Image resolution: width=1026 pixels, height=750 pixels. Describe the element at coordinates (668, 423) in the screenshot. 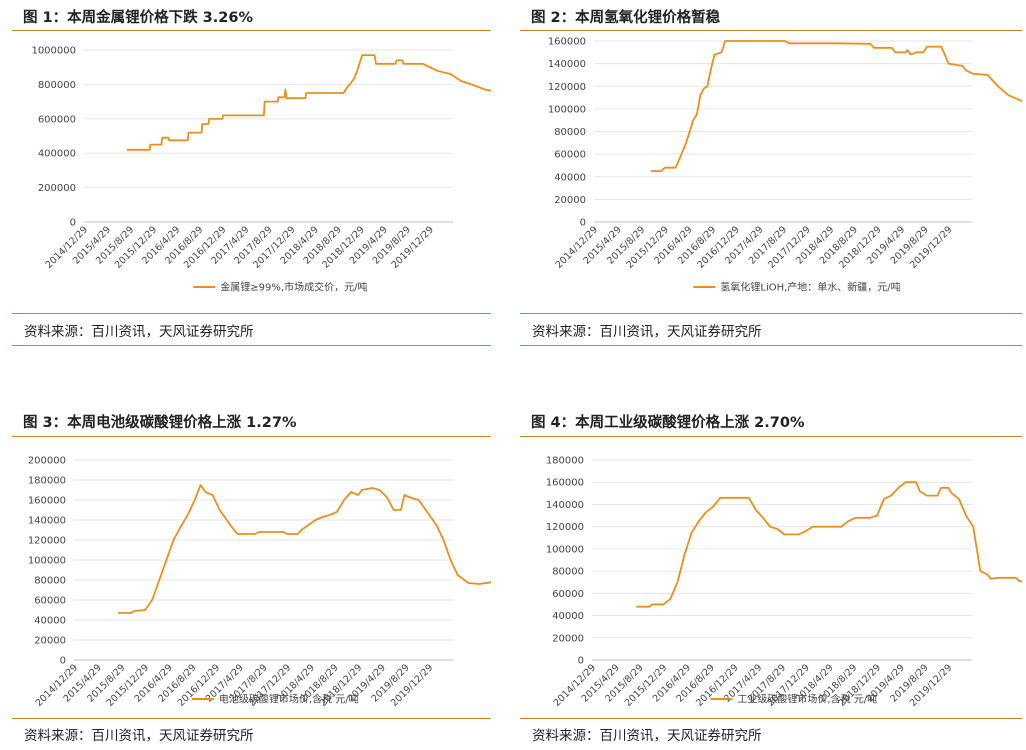

I see `chart-title: 图 4：本周工业级碳酸锂价格上涨 2.70%` at that location.